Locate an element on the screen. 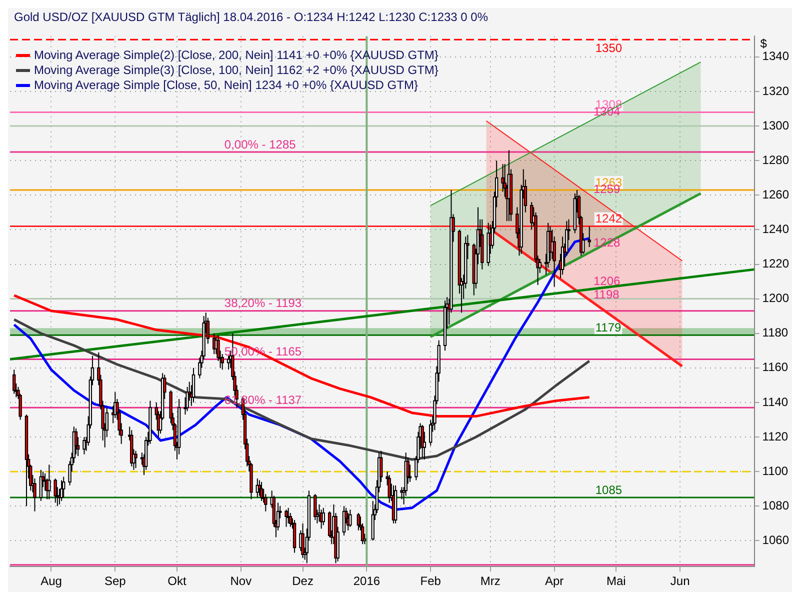  x-tick-label: Aug is located at coordinates (51, 581).